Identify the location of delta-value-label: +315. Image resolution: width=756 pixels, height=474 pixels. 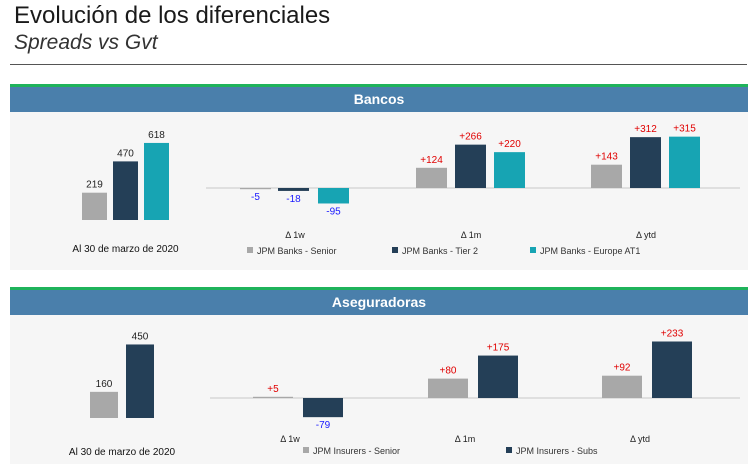
(684, 129).